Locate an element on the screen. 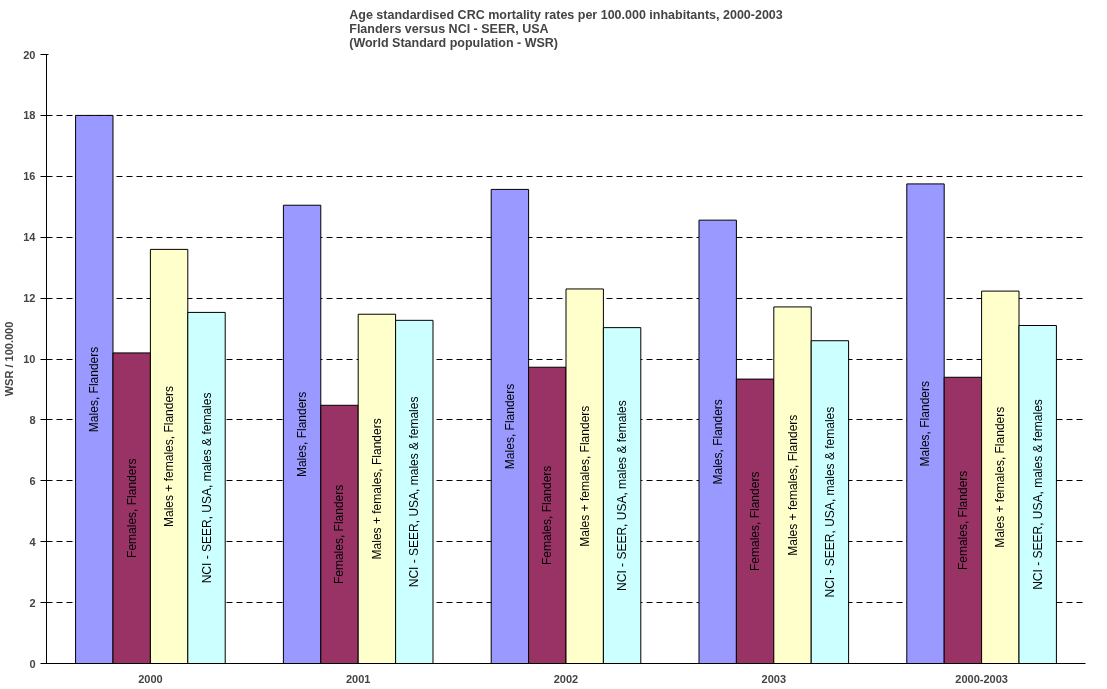 This screenshot has height=689, width=1107. y-tick-label: 18 is located at coordinates (29, 115).